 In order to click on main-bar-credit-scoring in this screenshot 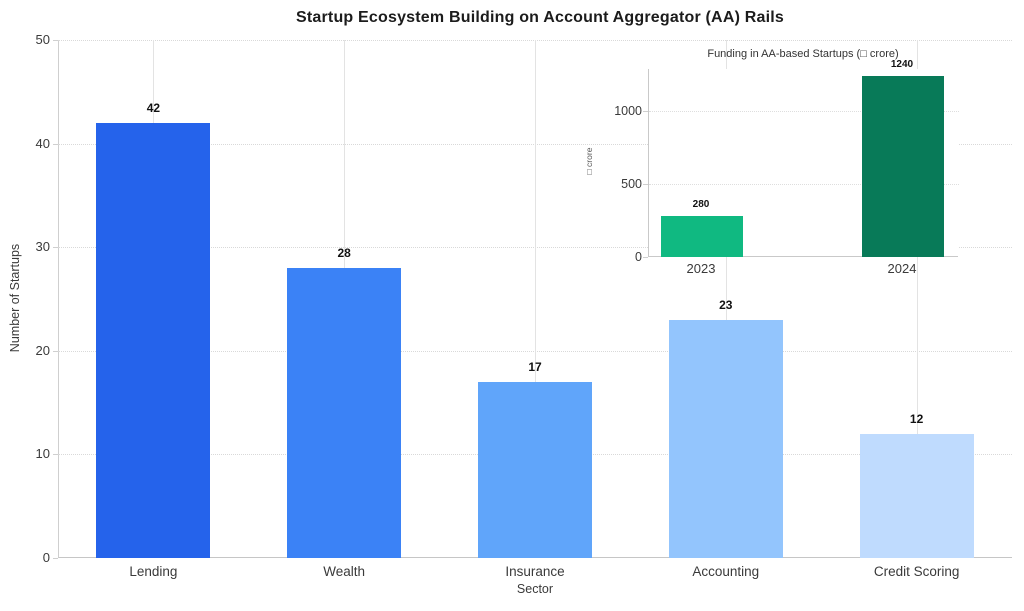, I will do `click(916, 495)`.